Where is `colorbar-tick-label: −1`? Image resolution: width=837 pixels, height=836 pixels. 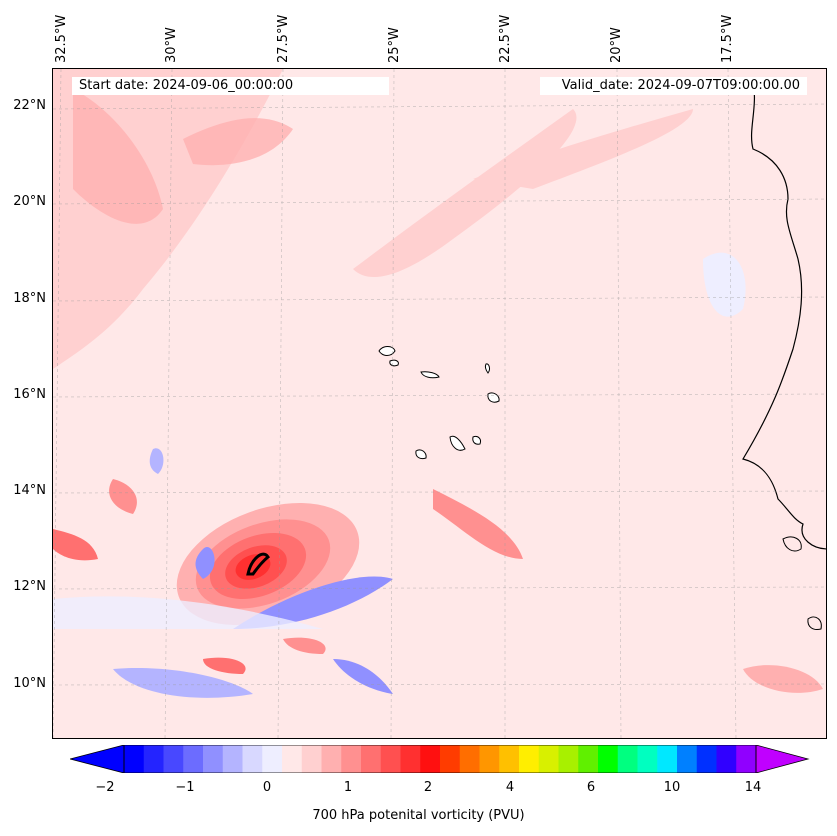 colorbar-tick-label: −1 is located at coordinates (185, 787).